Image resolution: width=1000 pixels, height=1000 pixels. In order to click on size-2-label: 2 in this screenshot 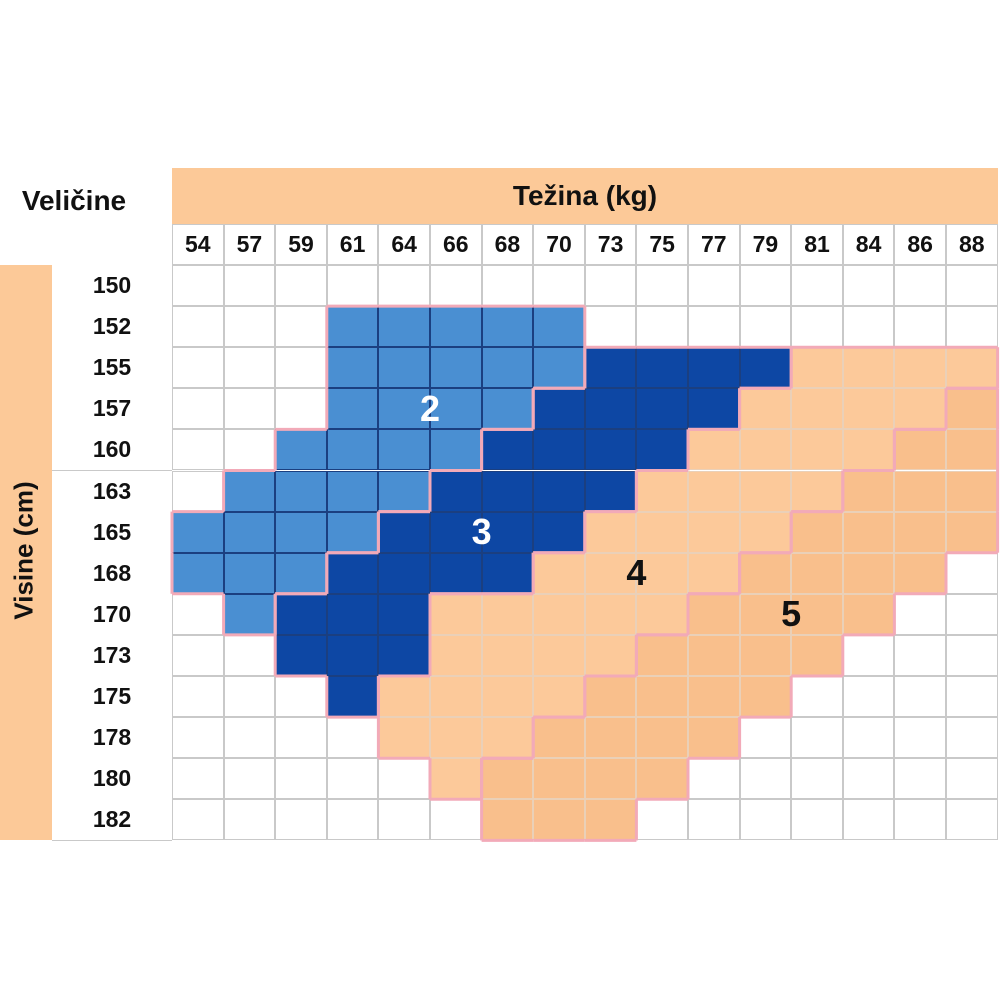, I will do `click(430, 408)`.